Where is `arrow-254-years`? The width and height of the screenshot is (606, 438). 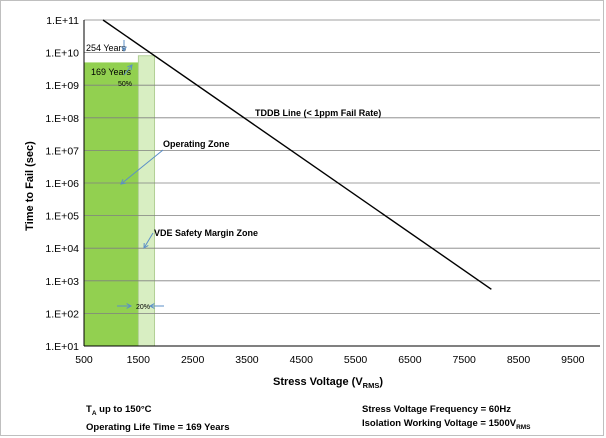
arrow-254-years is located at coordinates (124, 46).